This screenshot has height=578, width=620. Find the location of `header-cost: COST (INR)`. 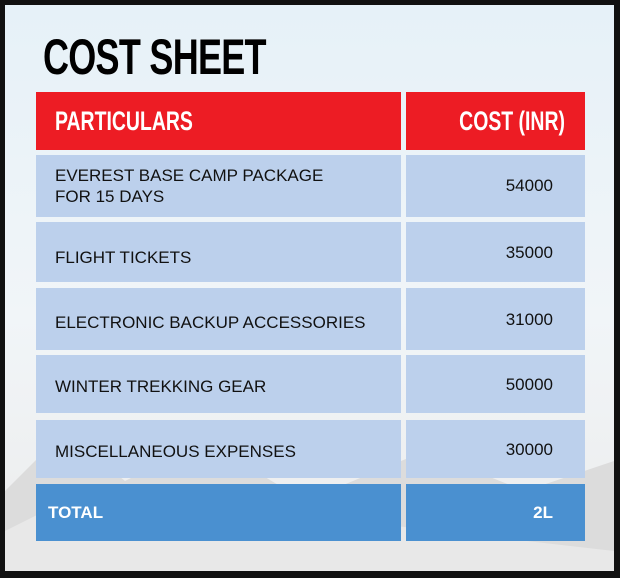

header-cost: COST (INR) is located at coordinates (495, 121).